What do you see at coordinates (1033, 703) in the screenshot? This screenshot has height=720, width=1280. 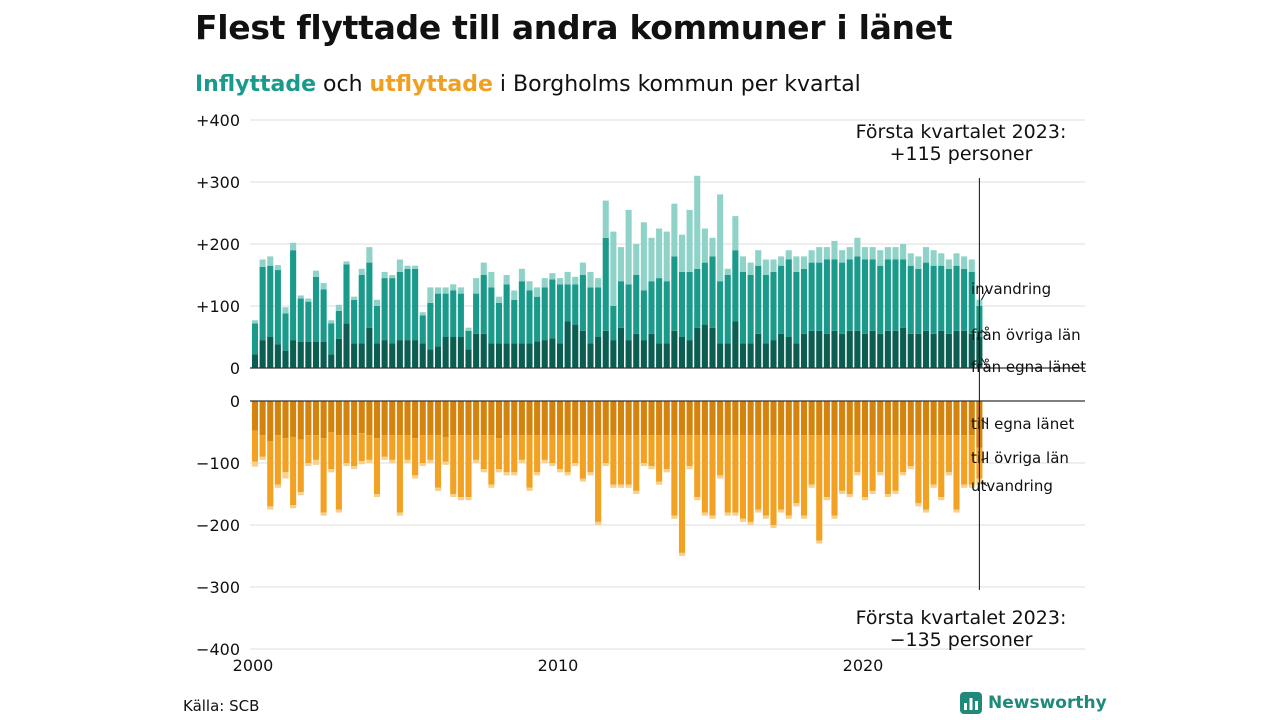 I see `newsworthy-logo: Newsworthy` at bounding box center [1033, 703].